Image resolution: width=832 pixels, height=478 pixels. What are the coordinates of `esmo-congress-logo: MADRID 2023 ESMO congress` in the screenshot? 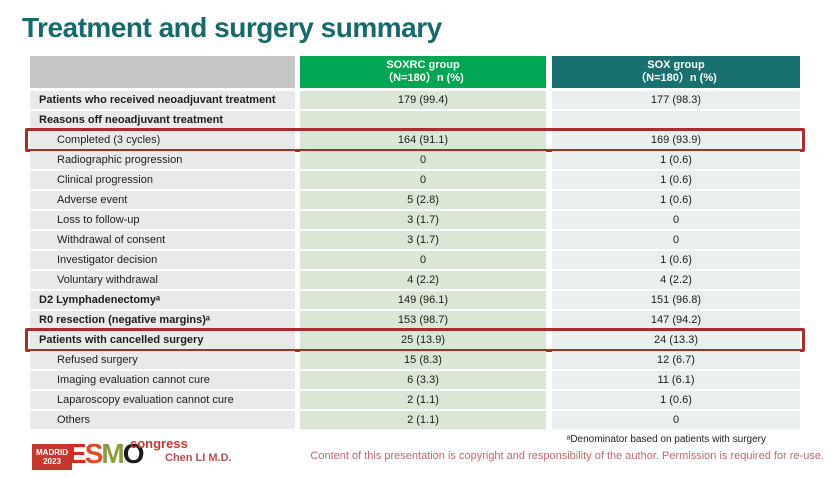 It's located at (115, 456).